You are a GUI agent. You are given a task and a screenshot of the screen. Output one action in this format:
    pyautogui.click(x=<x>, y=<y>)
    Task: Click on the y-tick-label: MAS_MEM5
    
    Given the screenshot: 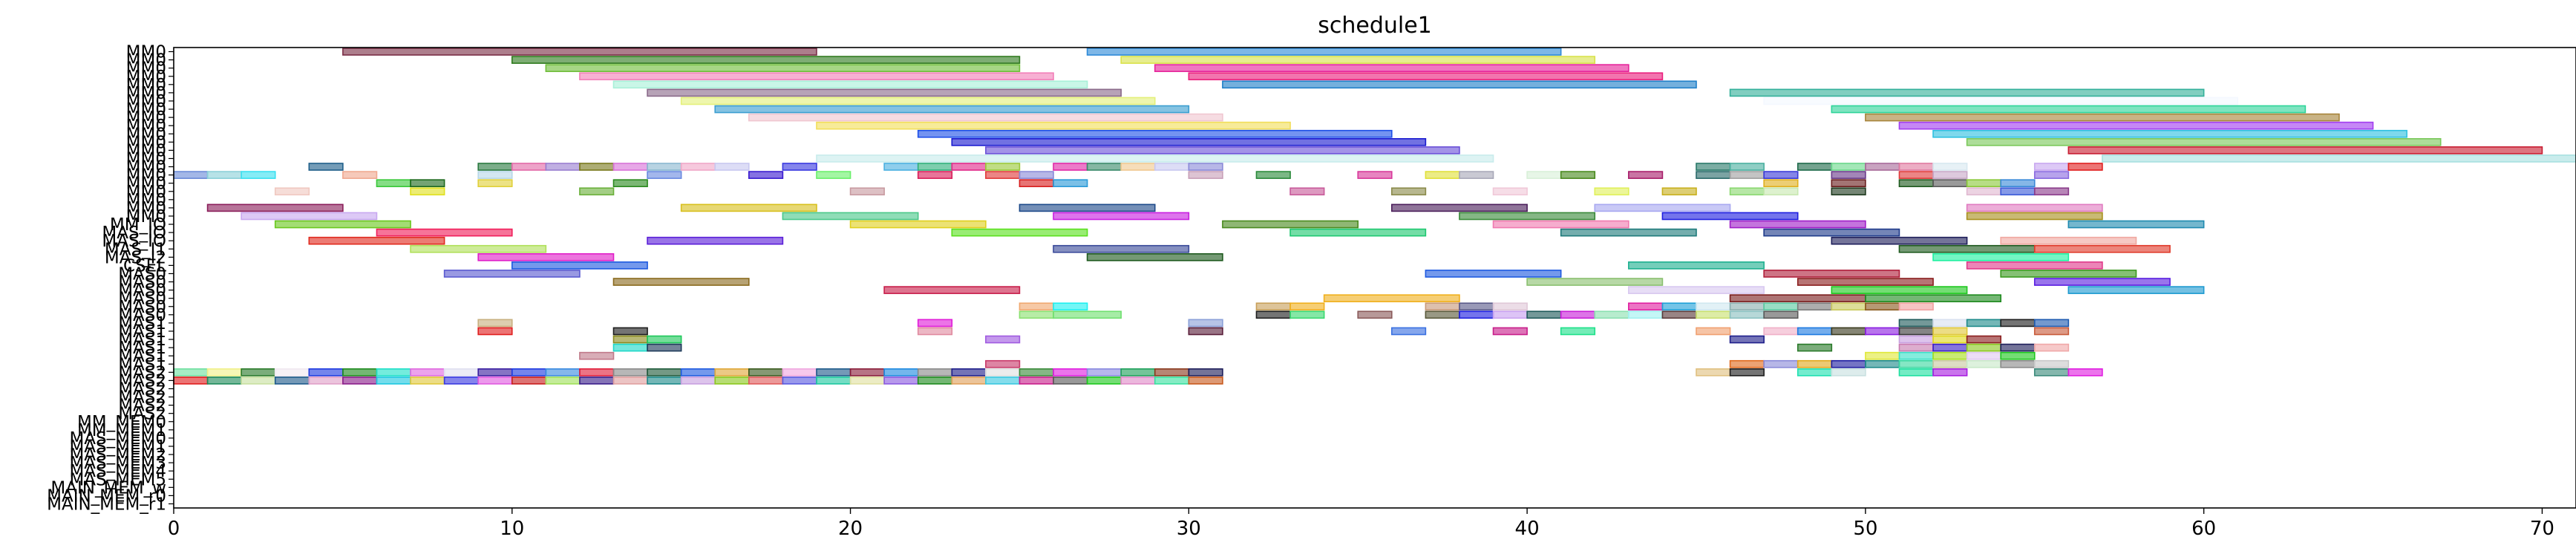 What is the action you would take?
    pyautogui.click(x=117, y=479)
    